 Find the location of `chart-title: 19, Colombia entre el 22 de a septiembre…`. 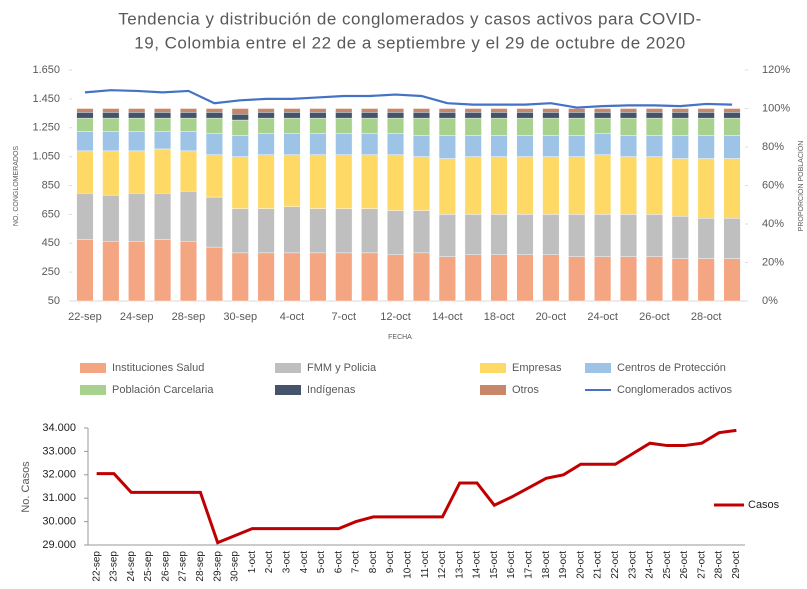

chart-title: 19, Colombia entre el 22 de a septiembre… is located at coordinates (409, 42).